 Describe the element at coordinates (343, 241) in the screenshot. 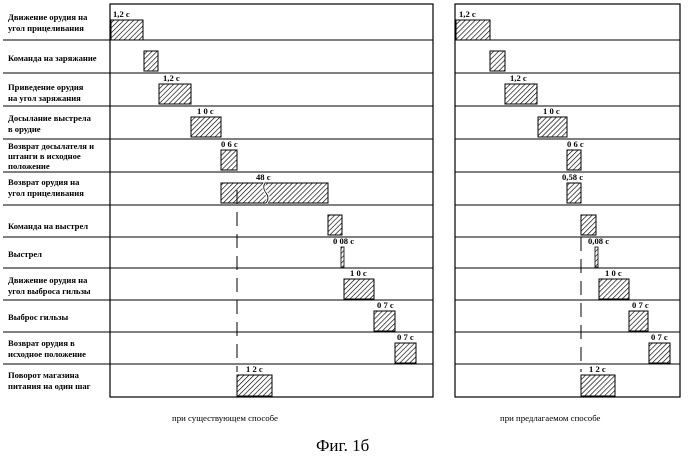

I see `duration-shot: 0 08 с` at that location.